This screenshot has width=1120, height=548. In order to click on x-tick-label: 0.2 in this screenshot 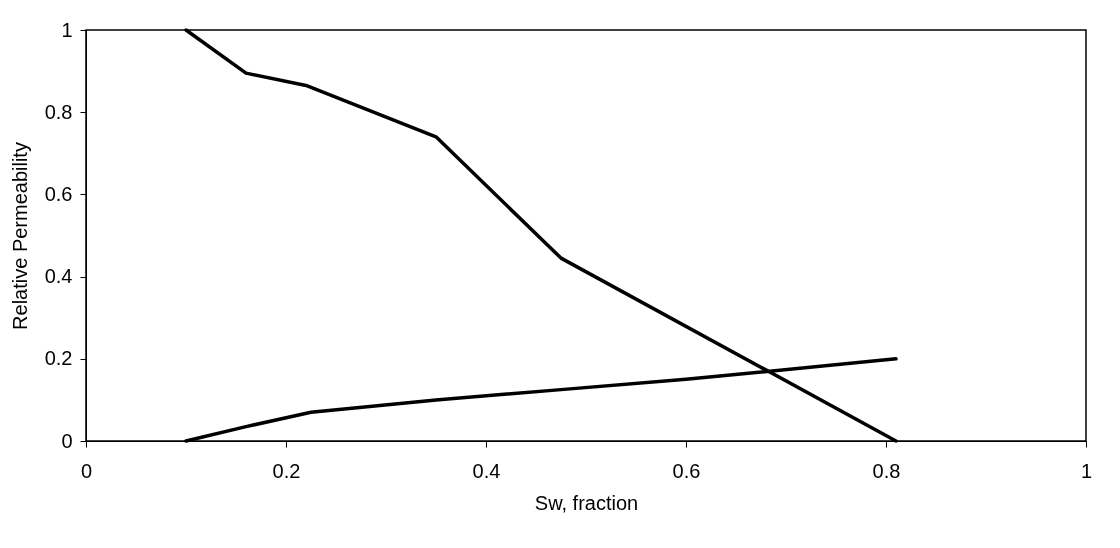, I will do `click(286, 470)`.